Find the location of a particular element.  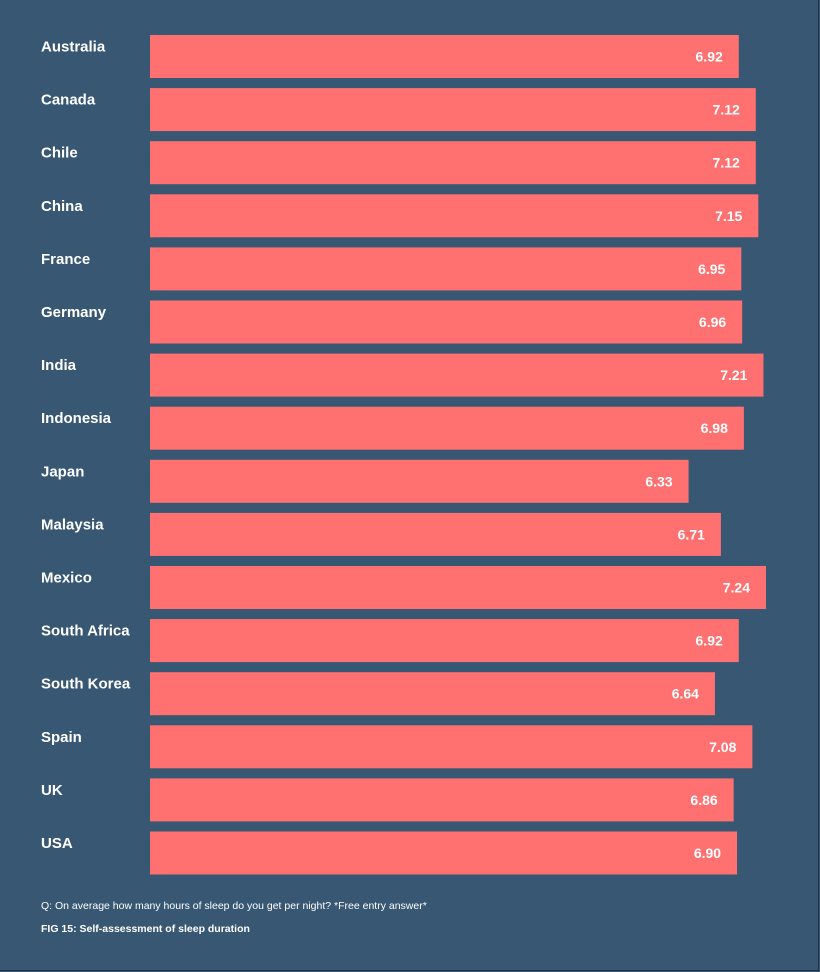

category-label-indonesia: Indonesia is located at coordinates (76, 418).